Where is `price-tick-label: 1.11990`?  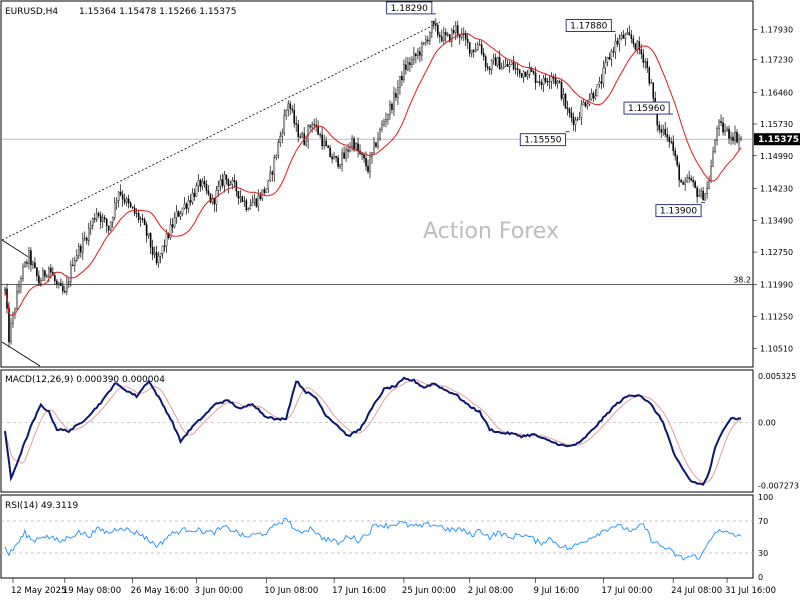
price-tick-label: 1.11990 is located at coordinates (776, 285).